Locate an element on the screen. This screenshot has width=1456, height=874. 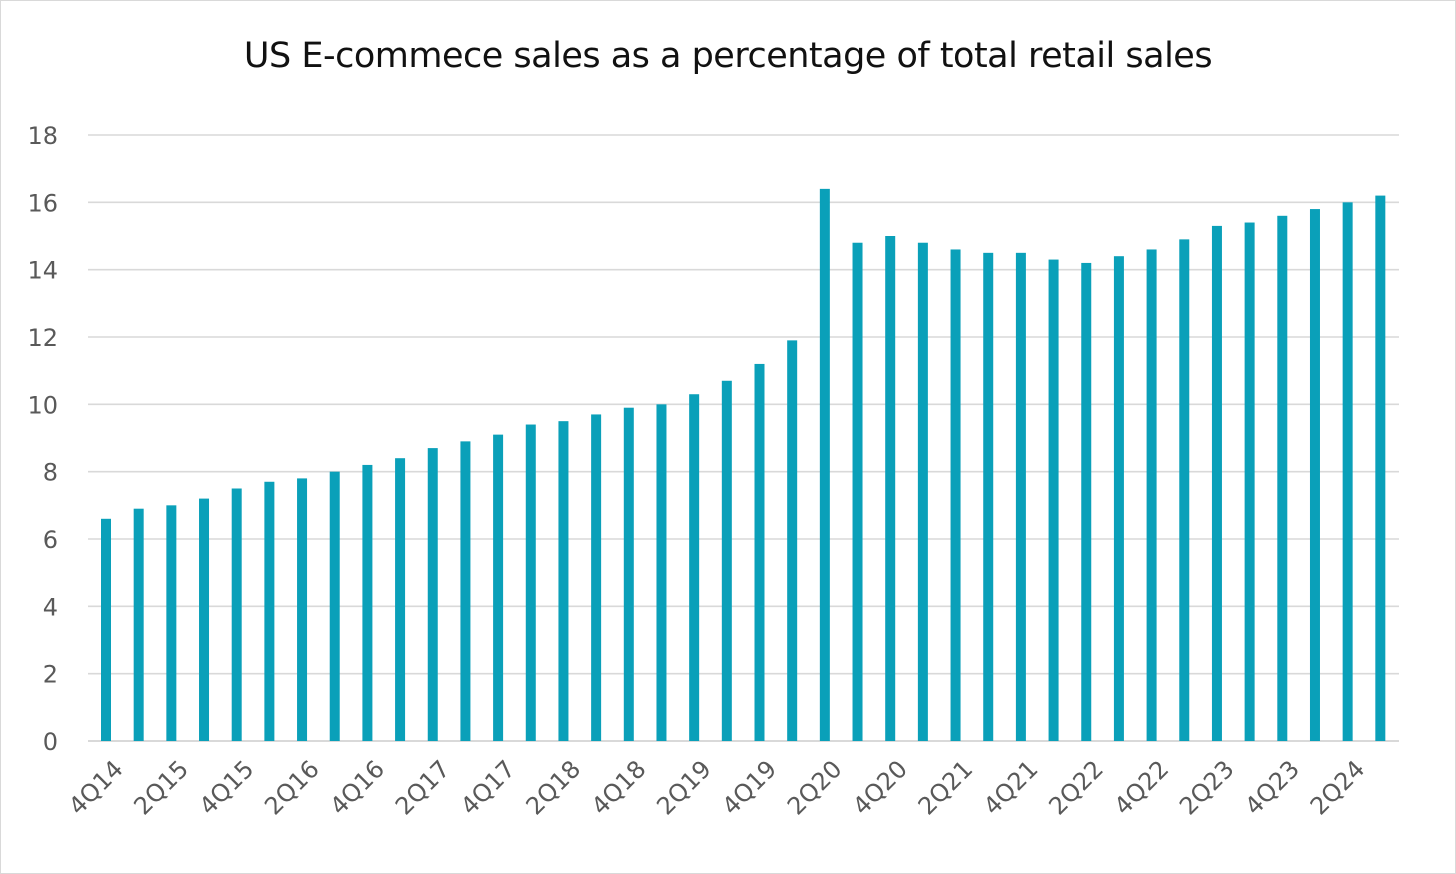
bar-2Q19 is located at coordinates (694, 567).